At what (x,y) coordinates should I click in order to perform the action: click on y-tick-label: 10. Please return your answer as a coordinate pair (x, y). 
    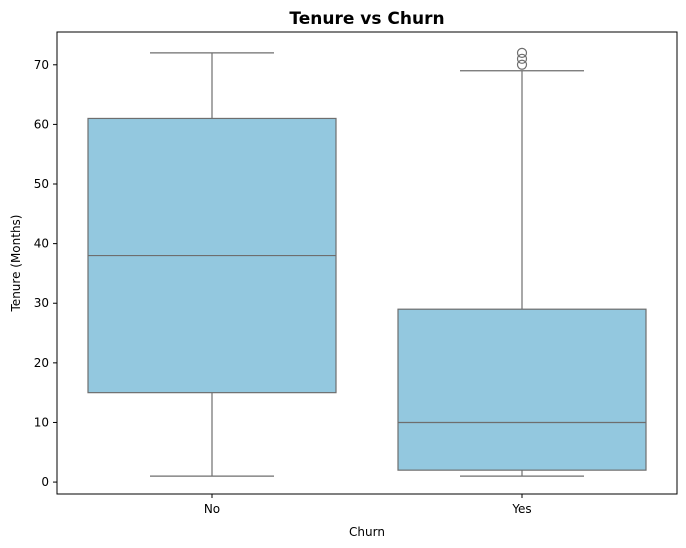
    Looking at the image, I should click on (41, 422).